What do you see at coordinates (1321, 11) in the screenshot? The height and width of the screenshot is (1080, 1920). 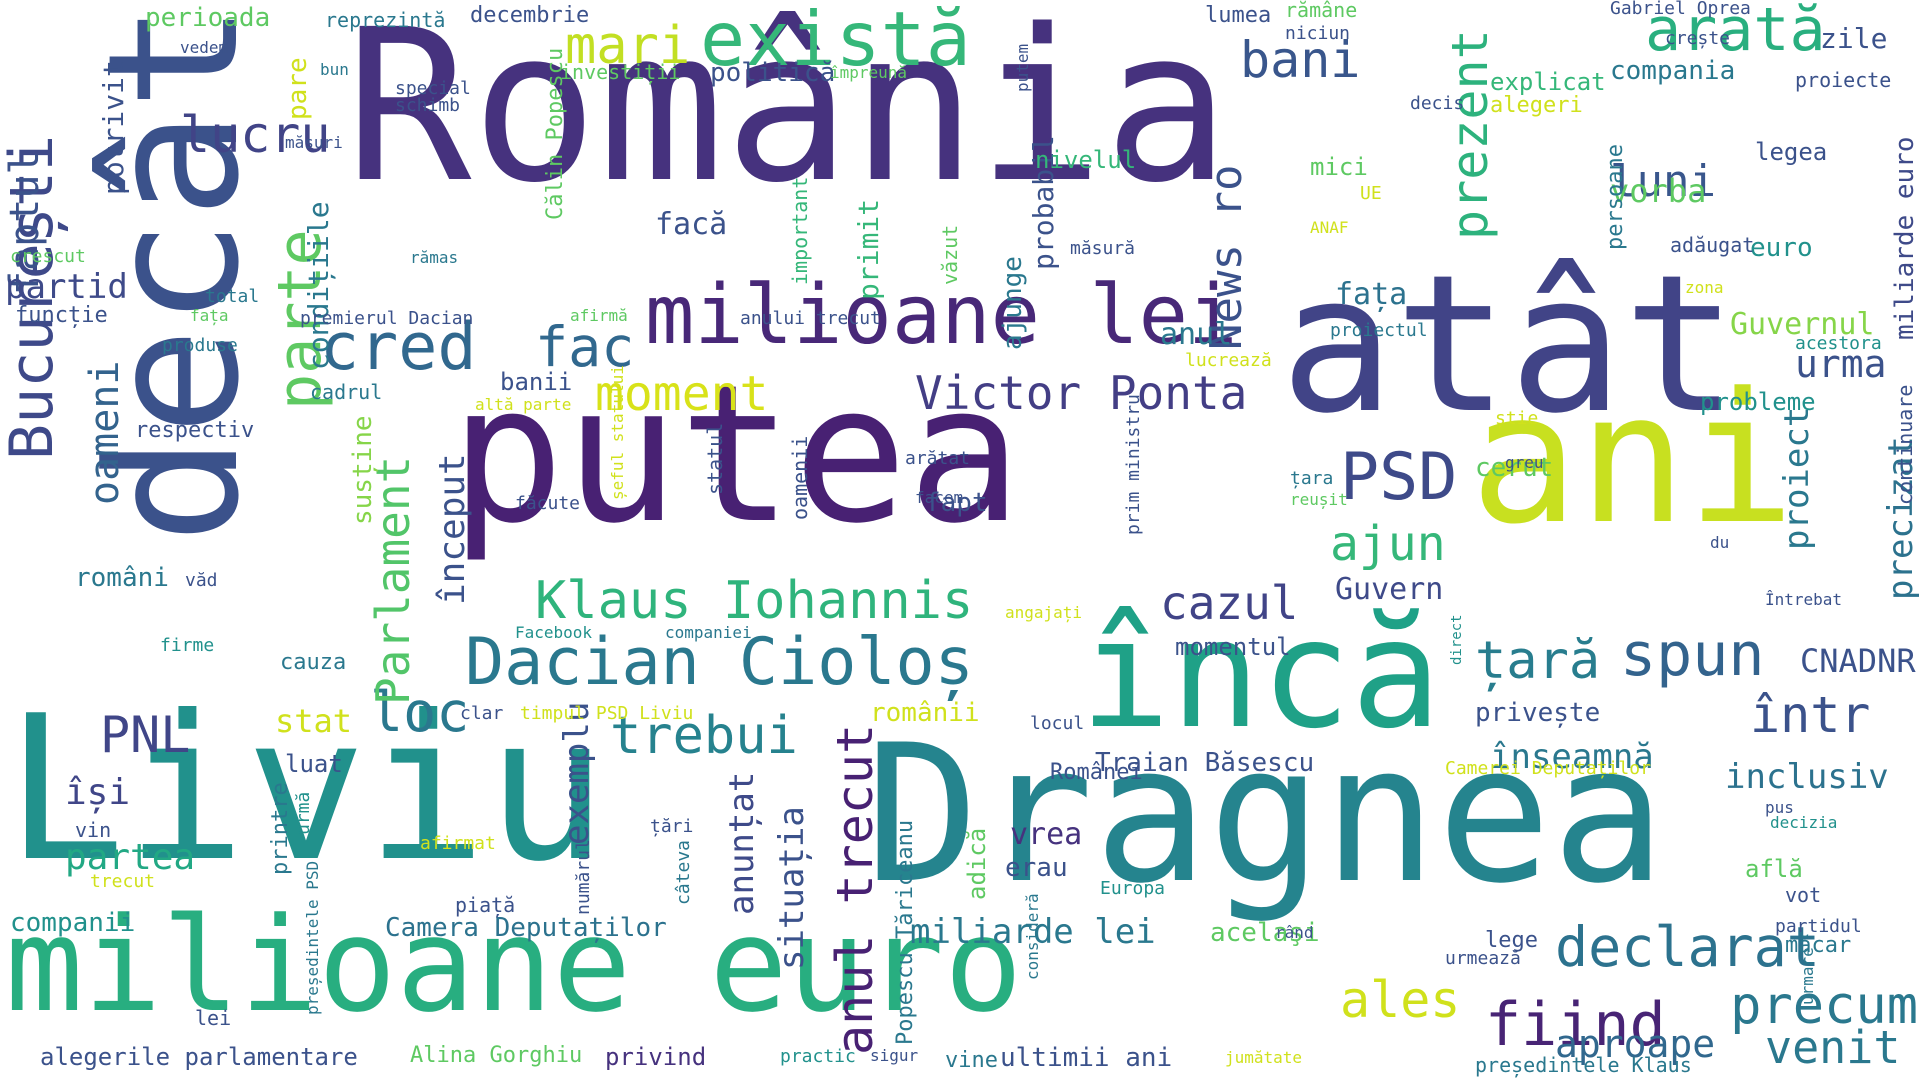 I see `cloud-word: rămâne` at bounding box center [1321, 11].